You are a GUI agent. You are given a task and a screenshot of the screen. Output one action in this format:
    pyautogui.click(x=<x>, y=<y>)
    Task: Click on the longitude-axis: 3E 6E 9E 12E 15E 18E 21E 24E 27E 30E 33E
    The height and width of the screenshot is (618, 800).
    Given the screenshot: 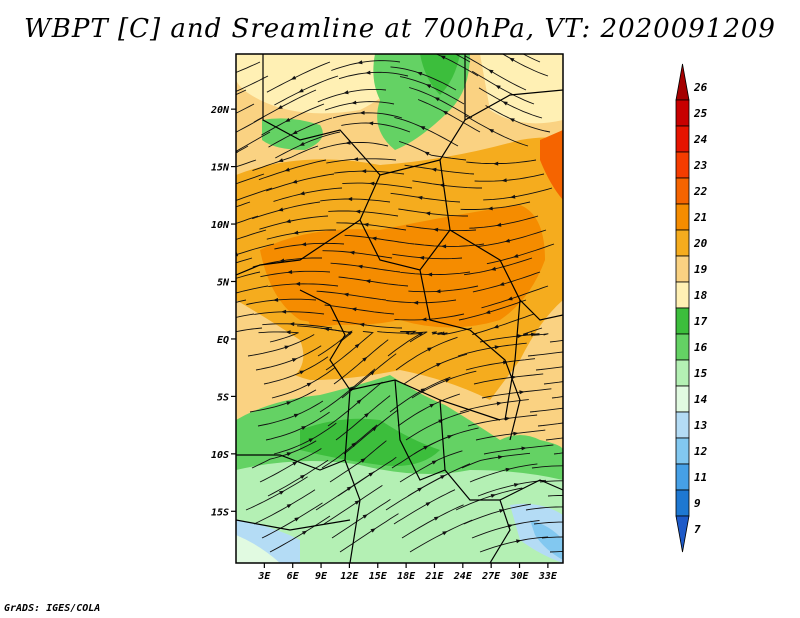 What is the action you would take?
    pyautogui.click(x=407, y=572)
    